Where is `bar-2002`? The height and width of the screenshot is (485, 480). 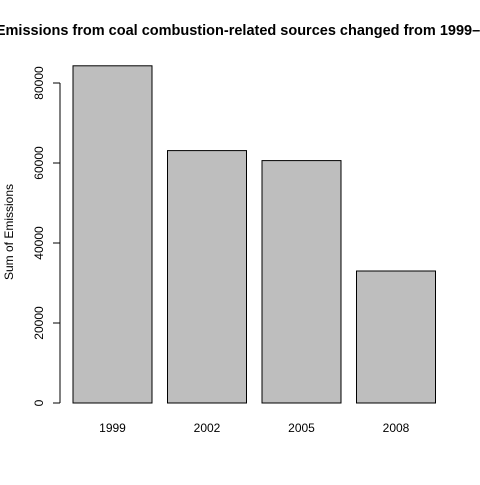
bar-2002 is located at coordinates (207, 277).